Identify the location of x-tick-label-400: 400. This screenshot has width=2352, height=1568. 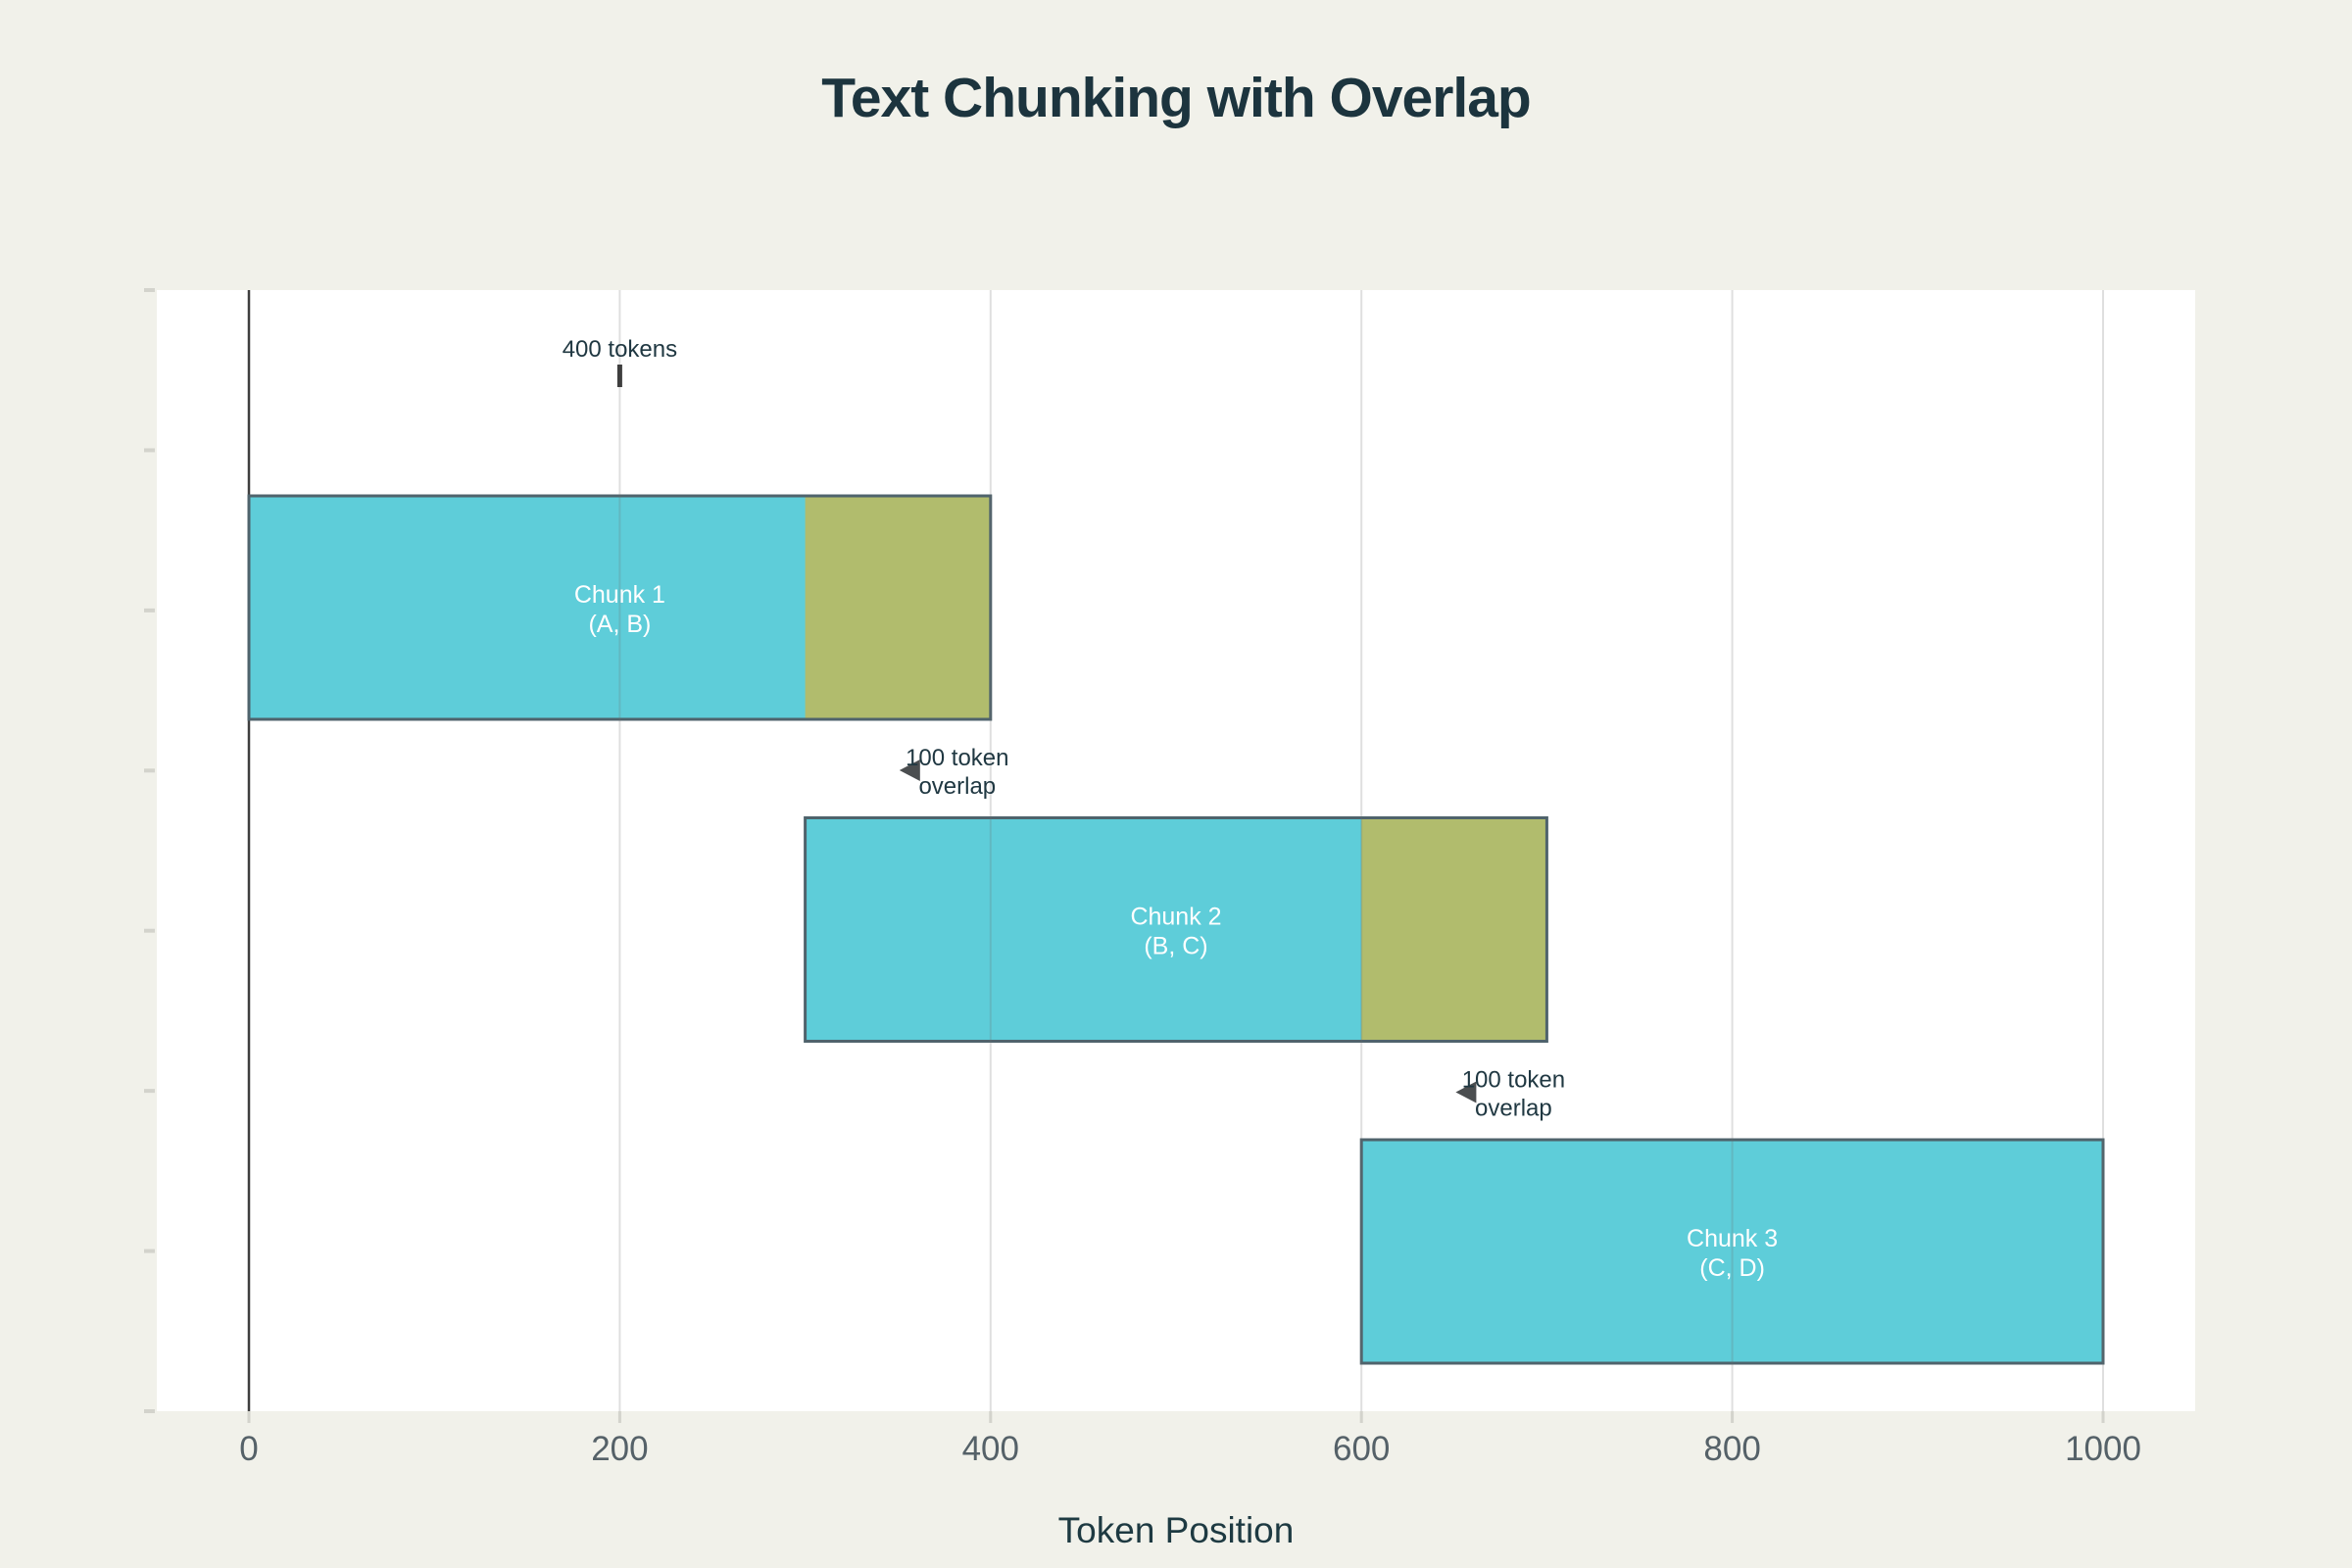
(990, 1449).